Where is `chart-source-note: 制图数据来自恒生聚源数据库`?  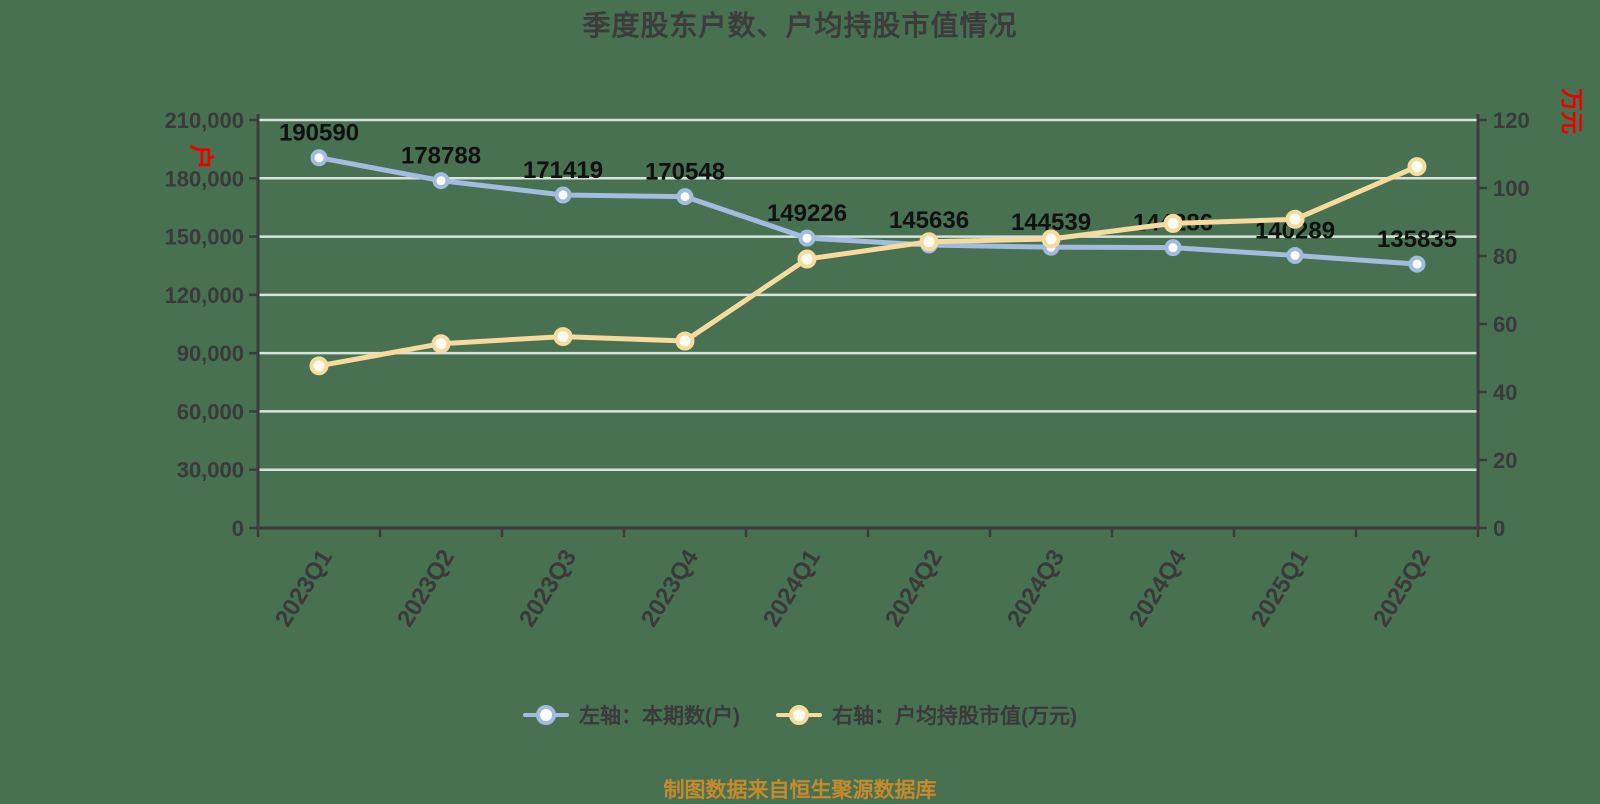 chart-source-note: 制图数据来自恒生聚源数据库 is located at coordinates (800, 790).